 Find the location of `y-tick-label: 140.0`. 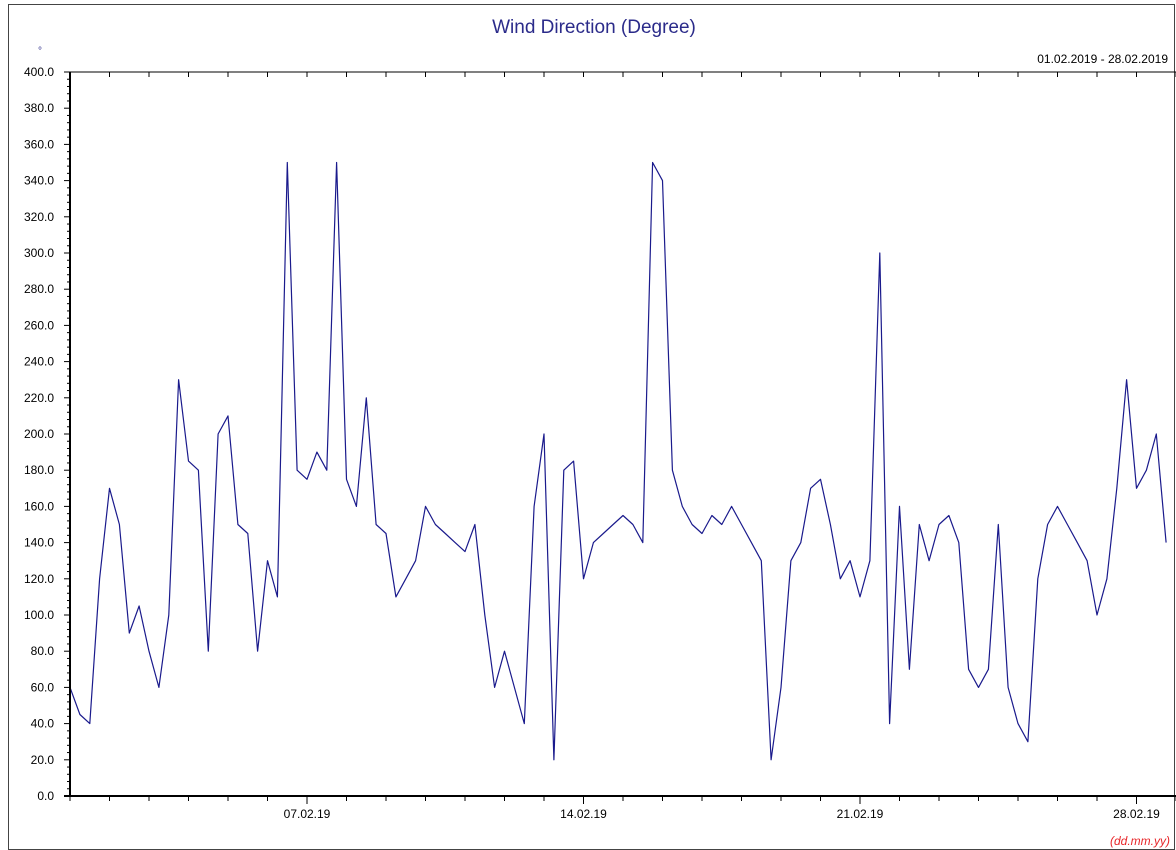

y-tick-label: 140.0 is located at coordinates (39, 543).